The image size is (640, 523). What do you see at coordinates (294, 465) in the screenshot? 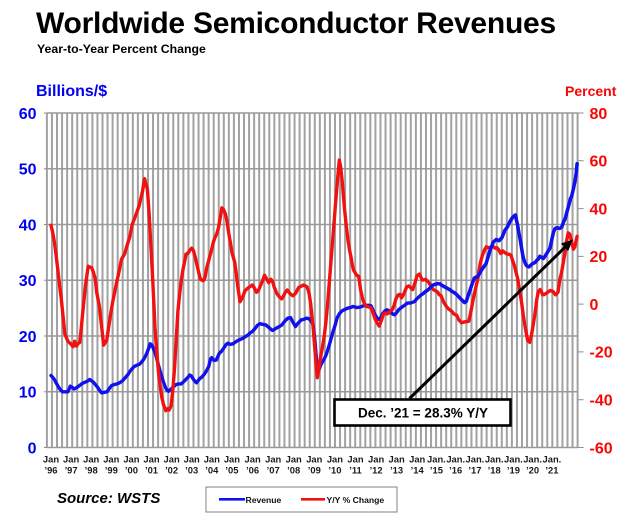
I see `svg-text:Jan’08: Jan ’08` at bounding box center [294, 465].